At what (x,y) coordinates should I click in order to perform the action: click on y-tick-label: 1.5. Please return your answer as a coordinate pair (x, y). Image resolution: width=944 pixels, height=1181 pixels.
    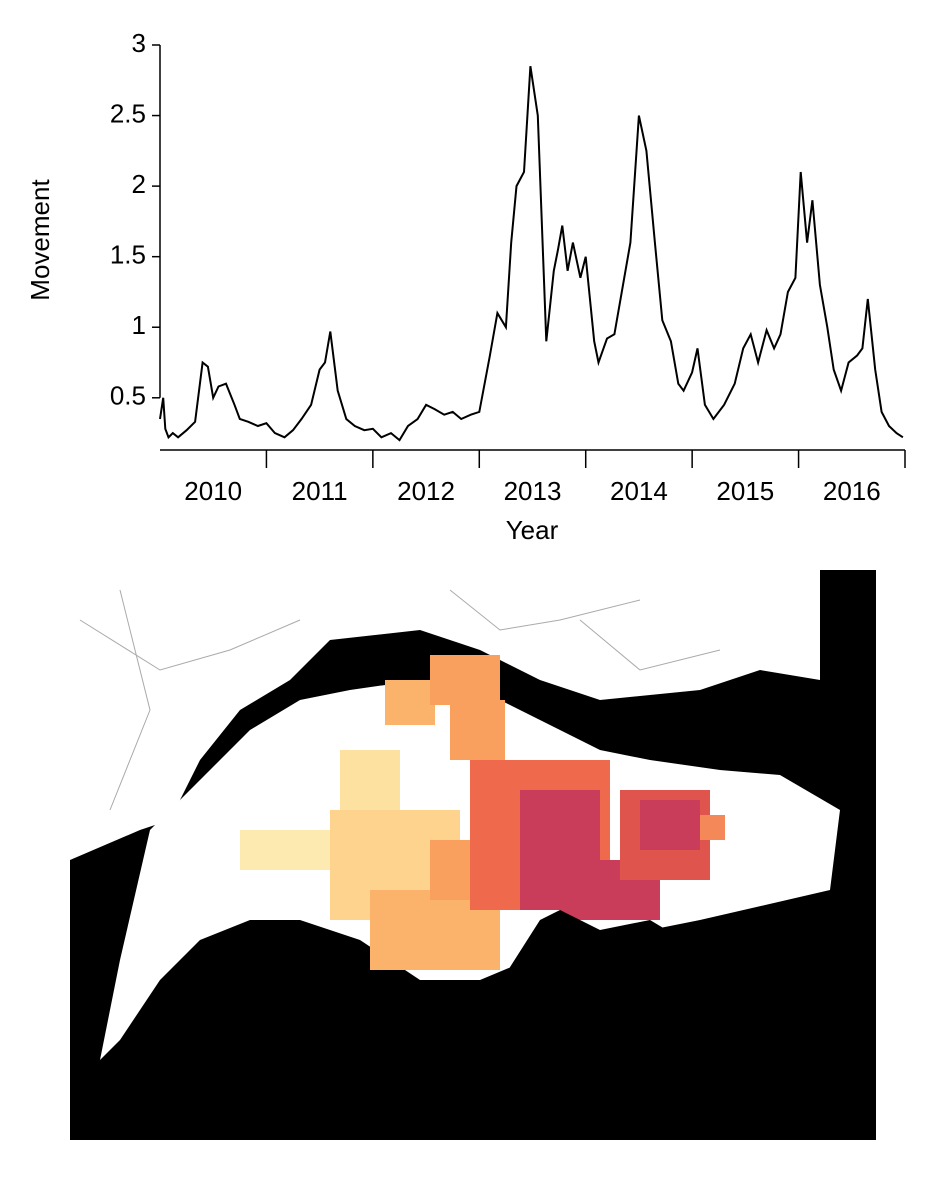
    Looking at the image, I should click on (128, 255).